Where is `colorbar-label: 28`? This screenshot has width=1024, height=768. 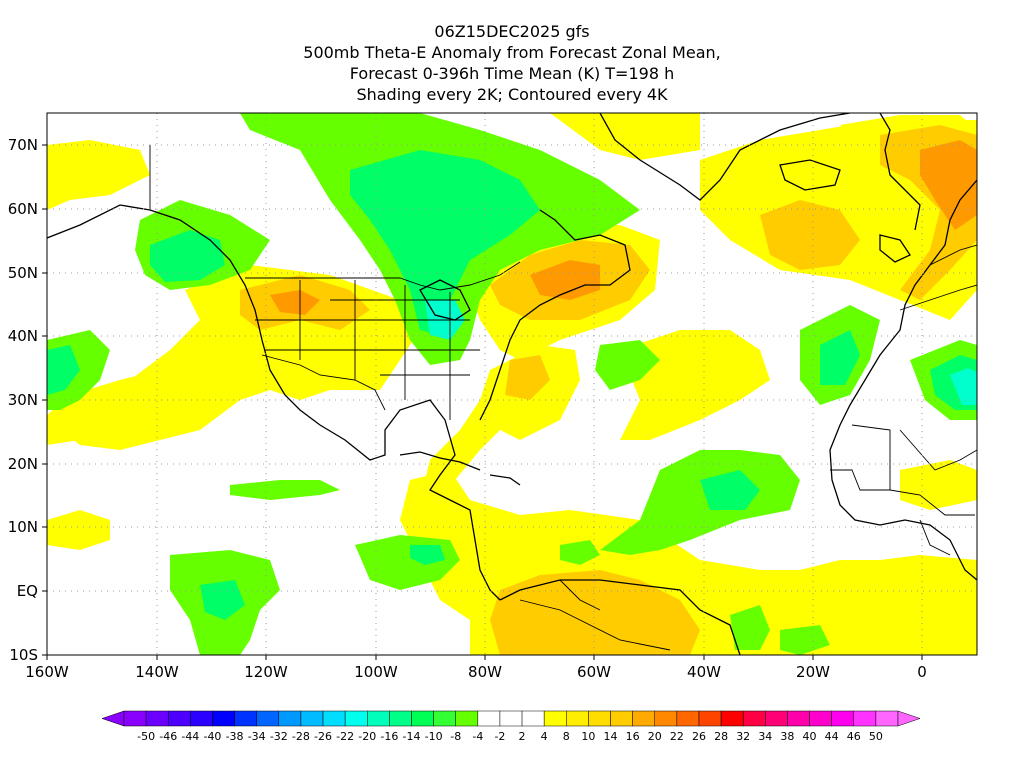 colorbar-label: 28 is located at coordinates (721, 736).